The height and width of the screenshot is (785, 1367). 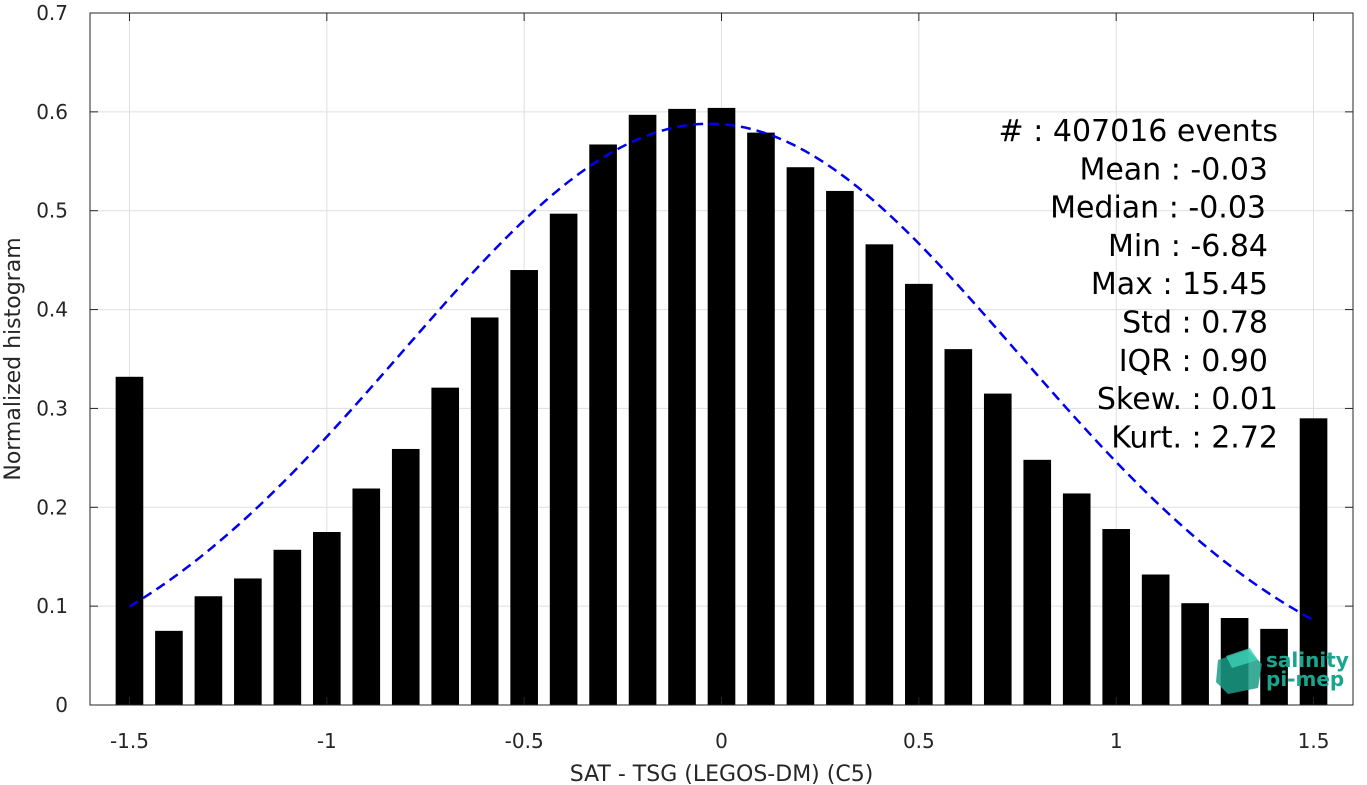 What do you see at coordinates (52, 507) in the screenshot?
I see `y-tick-label: 0.2` at bounding box center [52, 507].